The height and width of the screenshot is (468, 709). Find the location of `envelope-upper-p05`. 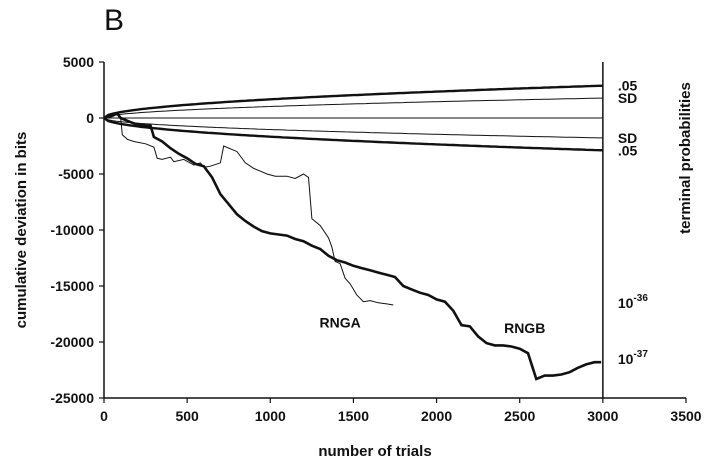

envelope-upper-p05 is located at coordinates (353, 101).